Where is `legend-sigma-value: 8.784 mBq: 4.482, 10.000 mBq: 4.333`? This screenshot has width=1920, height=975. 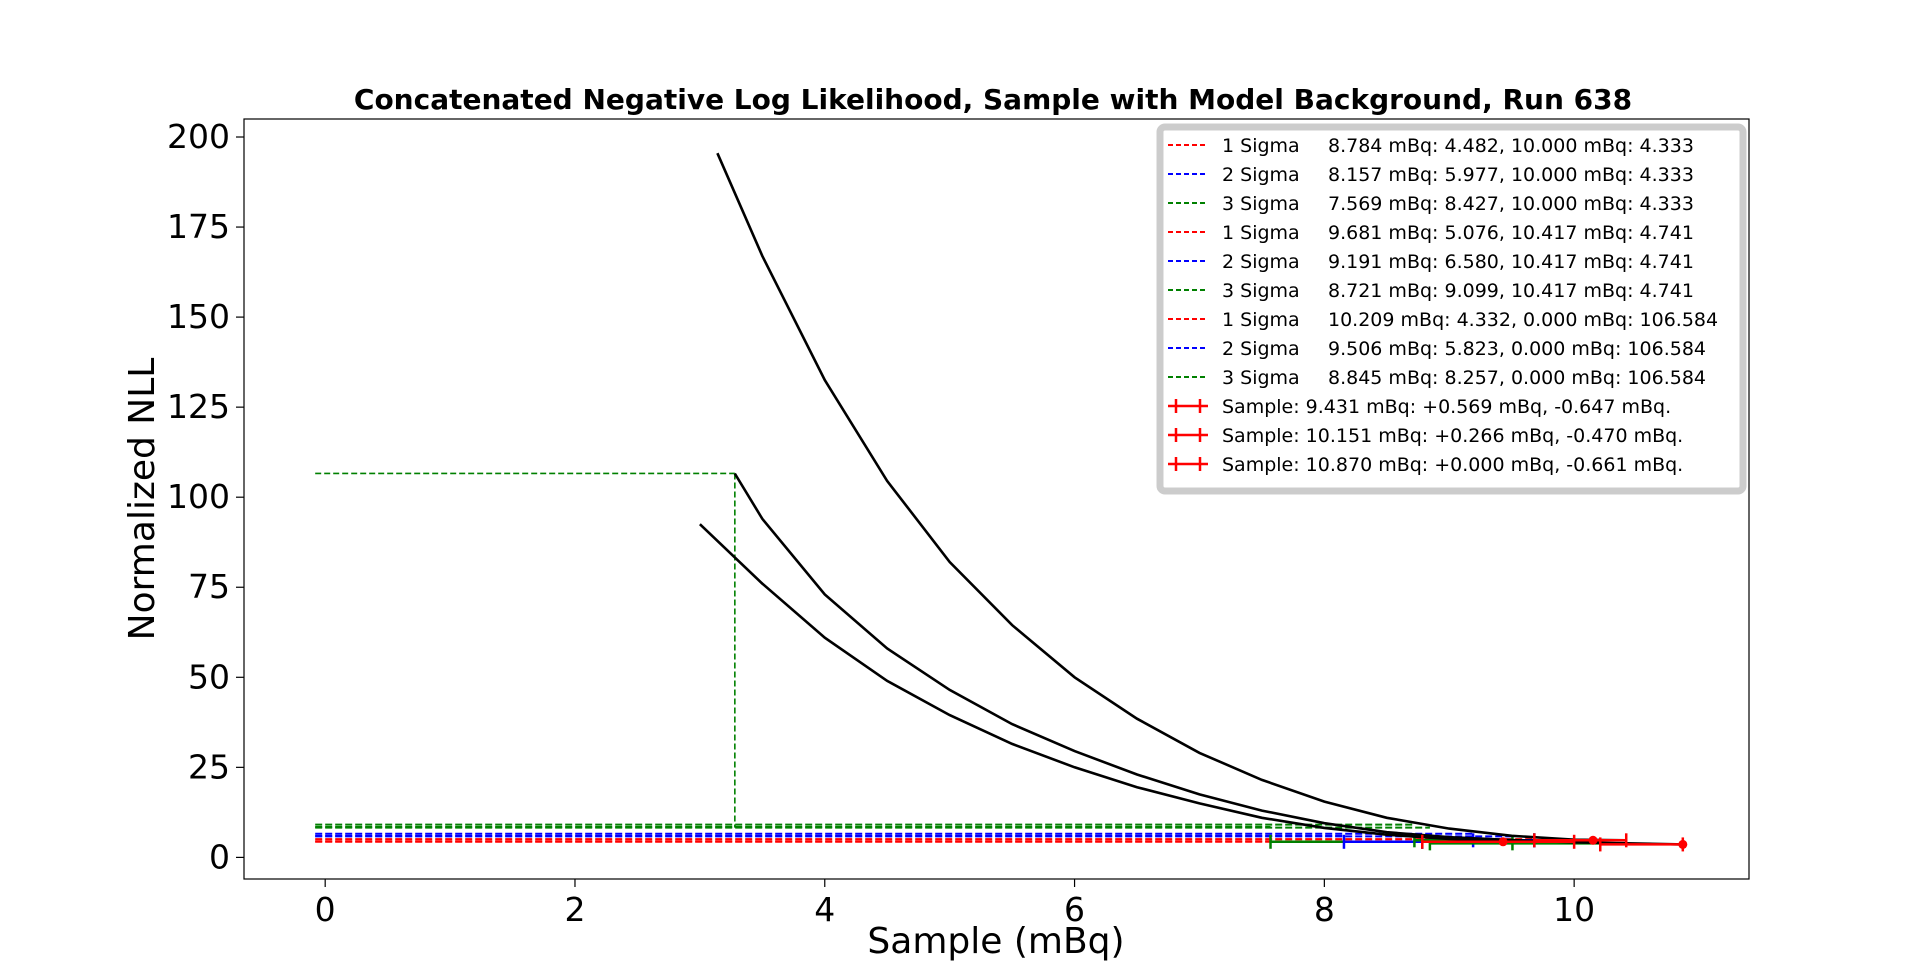 legend-sigma-value: 8.784 mBq: 4.482, 10.000 mBq: 4.333 is located at coordinates (1511, 146).